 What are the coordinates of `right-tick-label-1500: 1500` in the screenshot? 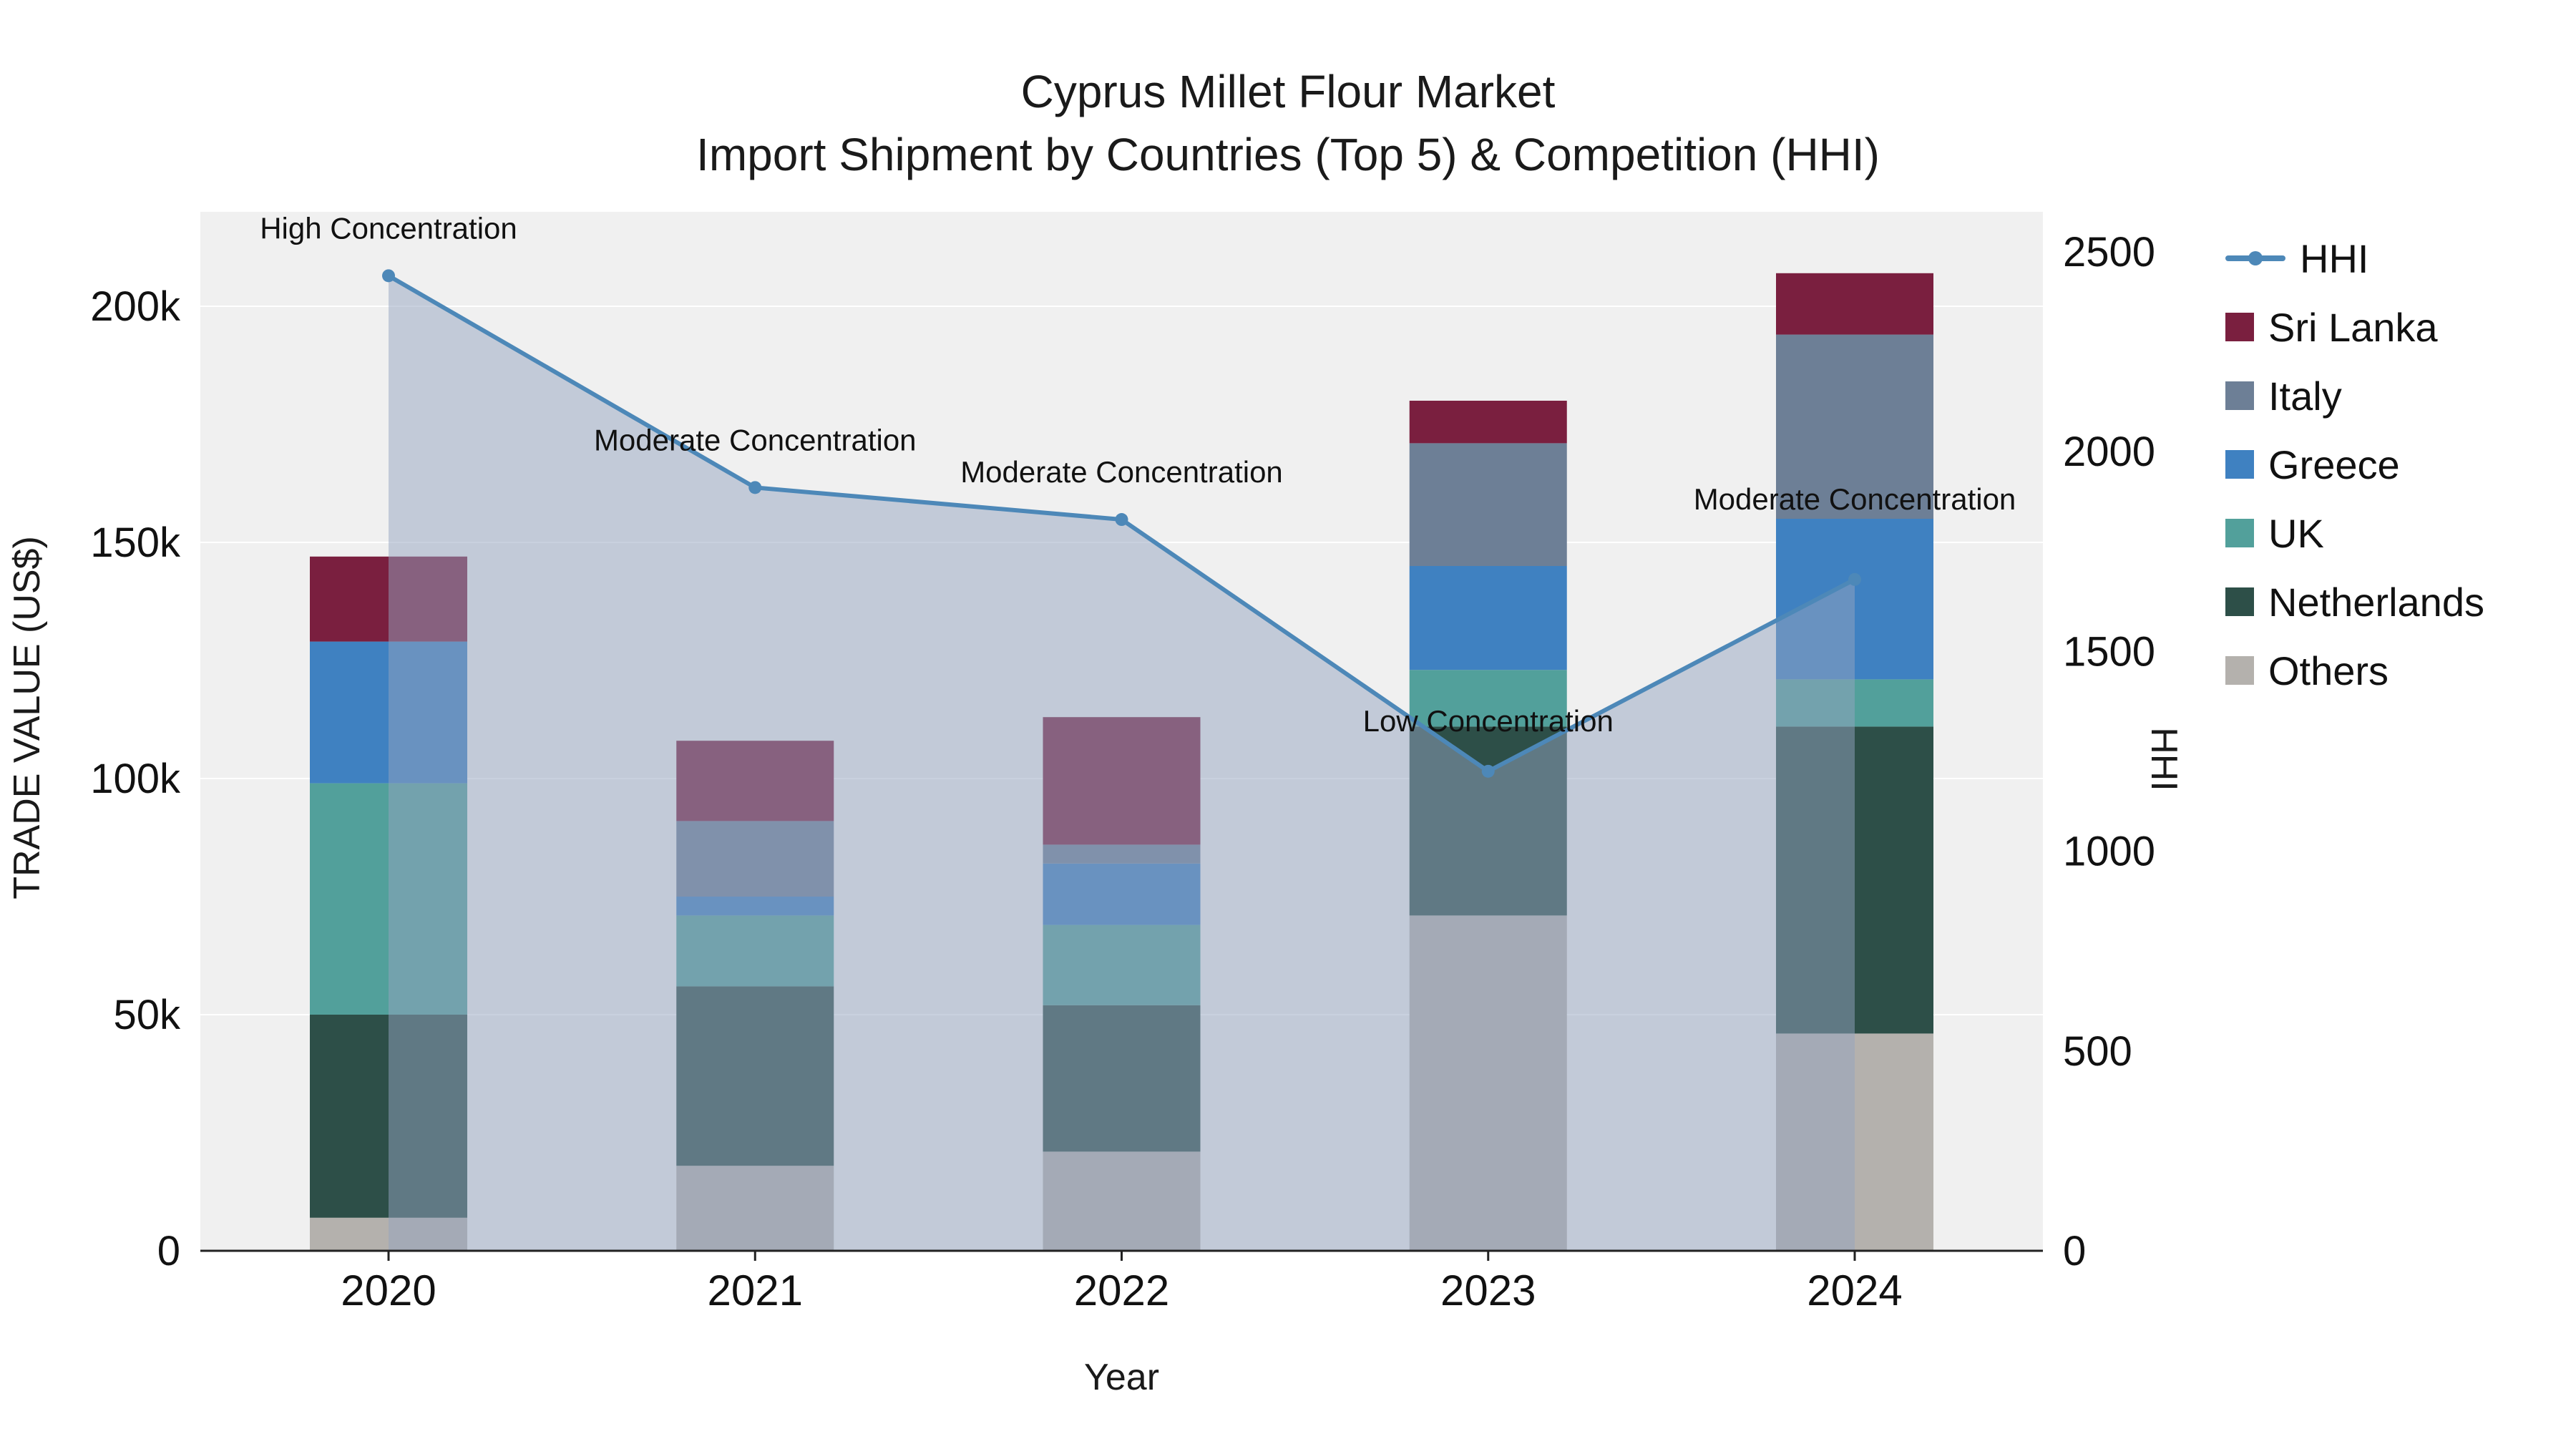 It's located at (2109, 651).